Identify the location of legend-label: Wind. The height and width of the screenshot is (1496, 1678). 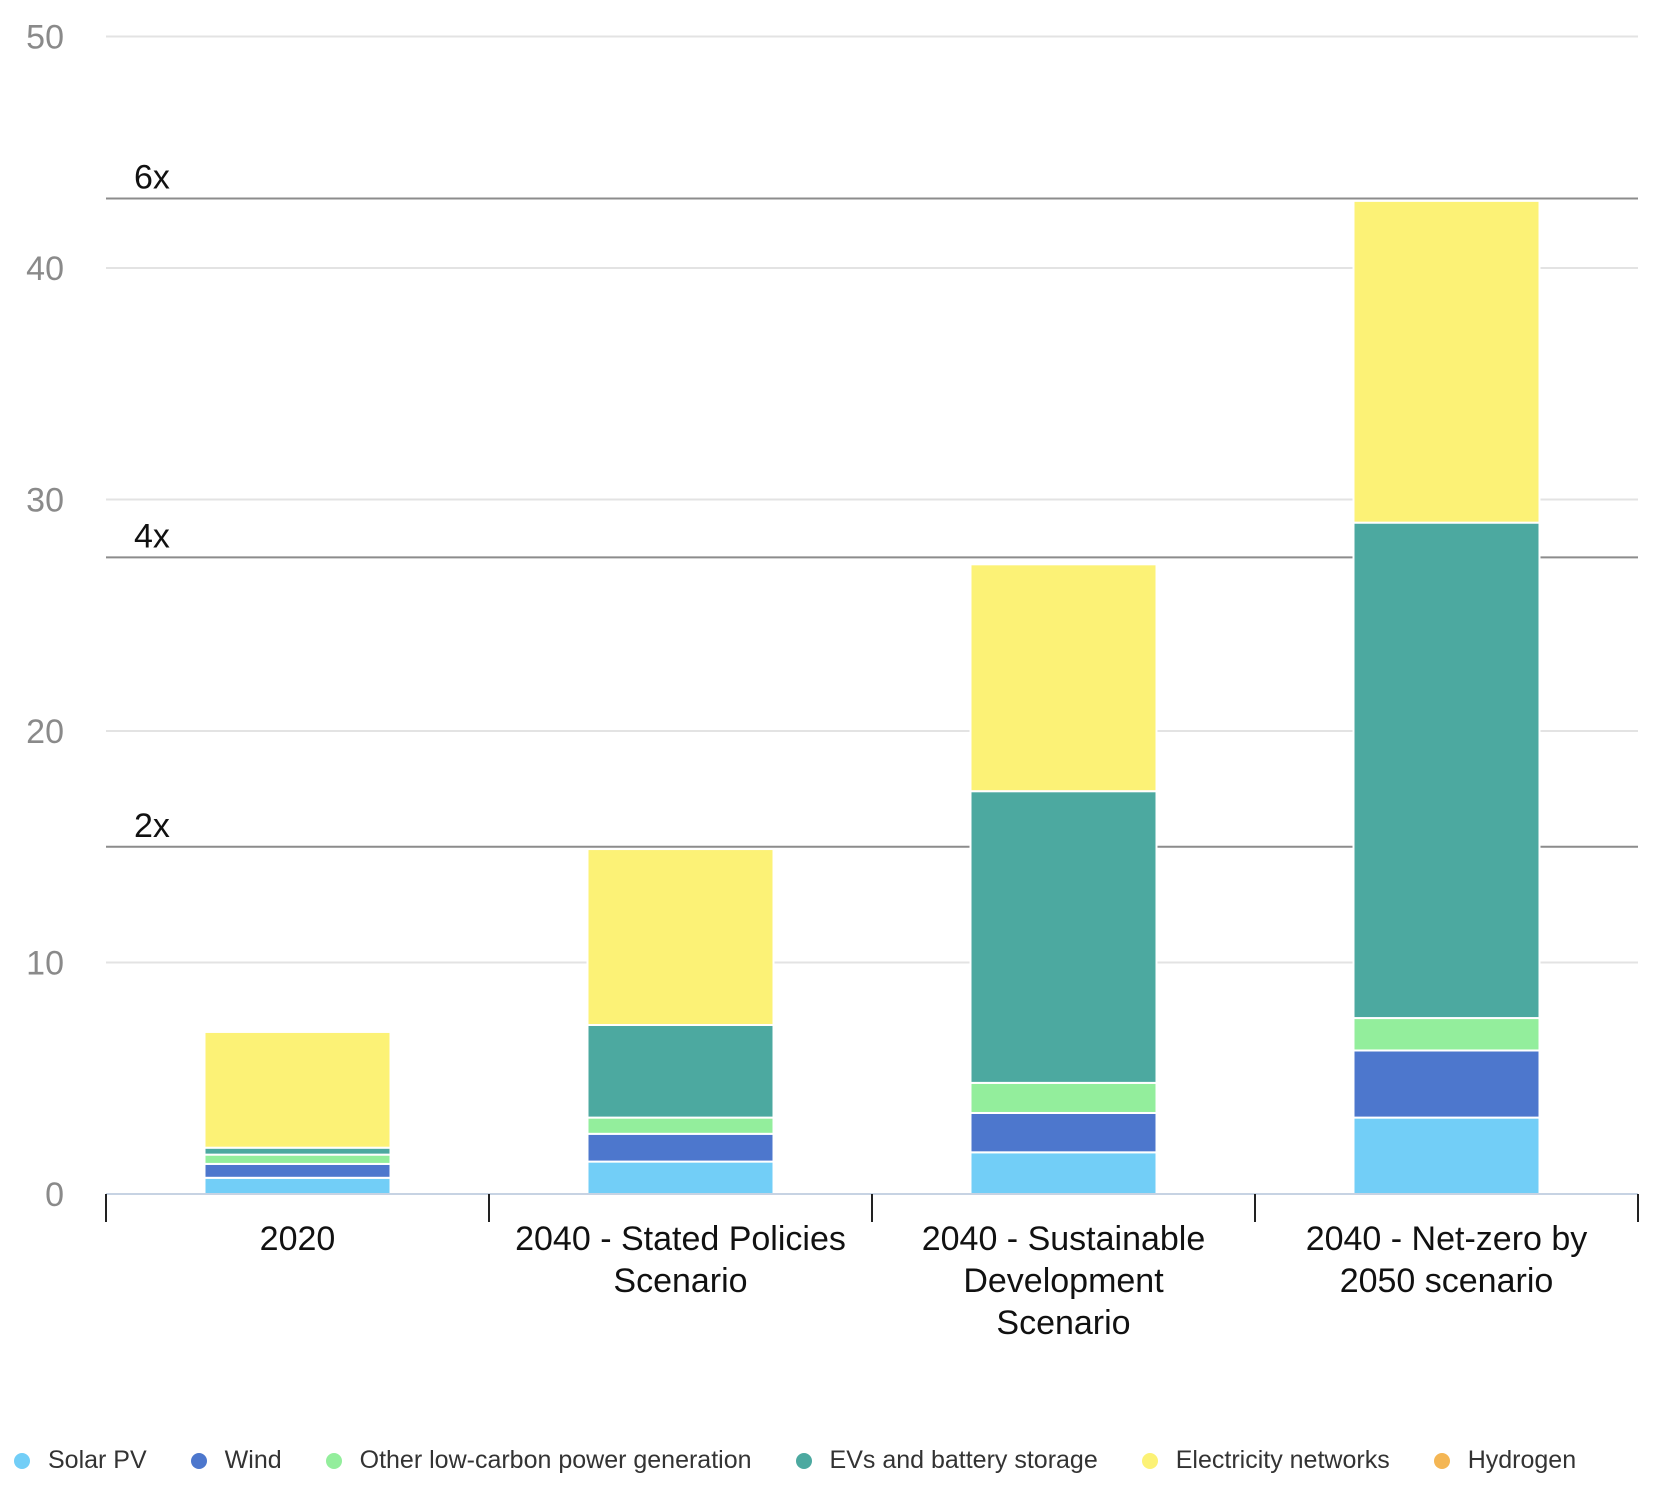
(253, 1460).